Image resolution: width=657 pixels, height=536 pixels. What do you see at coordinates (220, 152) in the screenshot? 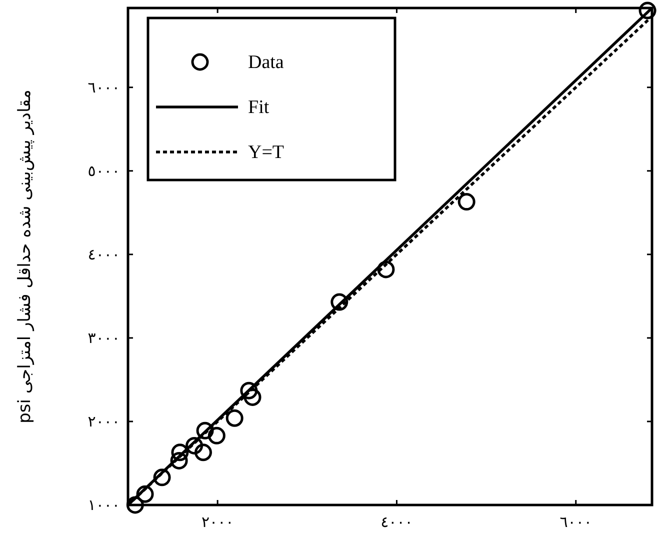
I see `legend-item: Y=T` at bounding box center [220, 152].